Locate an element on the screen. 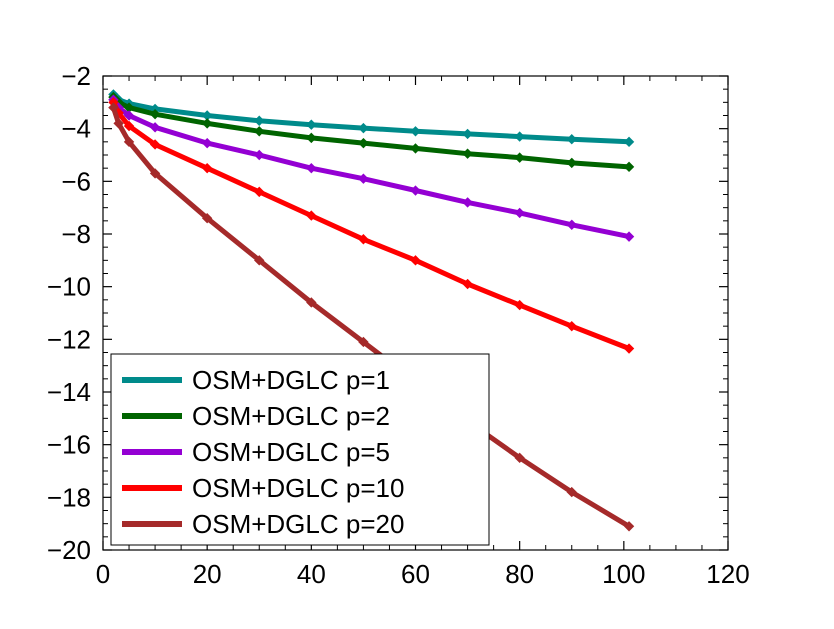  legend-label: OSM+DGLC p=1 is located at coordinates (291, 380).